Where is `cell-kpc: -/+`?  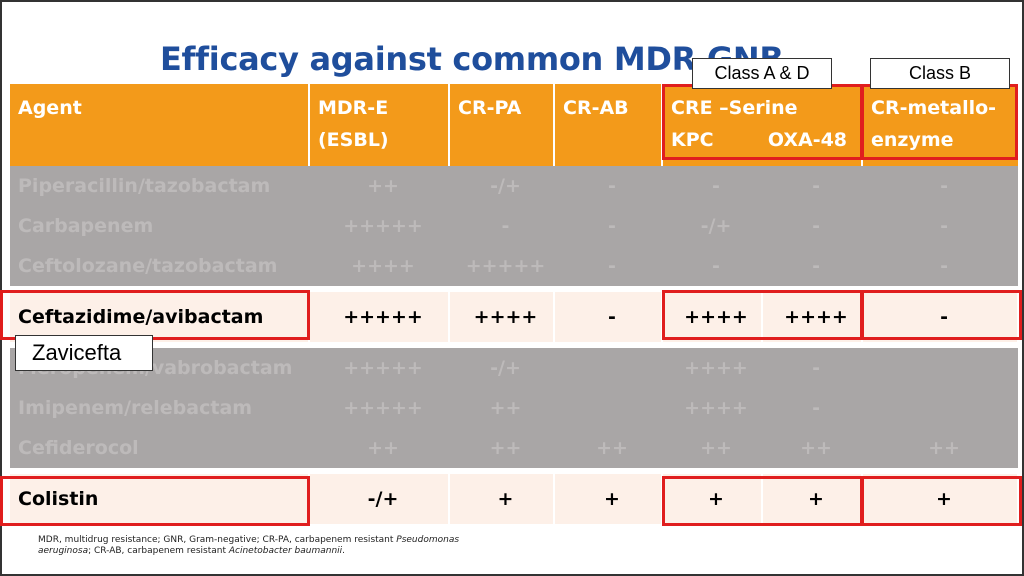
cell-kpc: -/+ is located at coordinates (712, 226).